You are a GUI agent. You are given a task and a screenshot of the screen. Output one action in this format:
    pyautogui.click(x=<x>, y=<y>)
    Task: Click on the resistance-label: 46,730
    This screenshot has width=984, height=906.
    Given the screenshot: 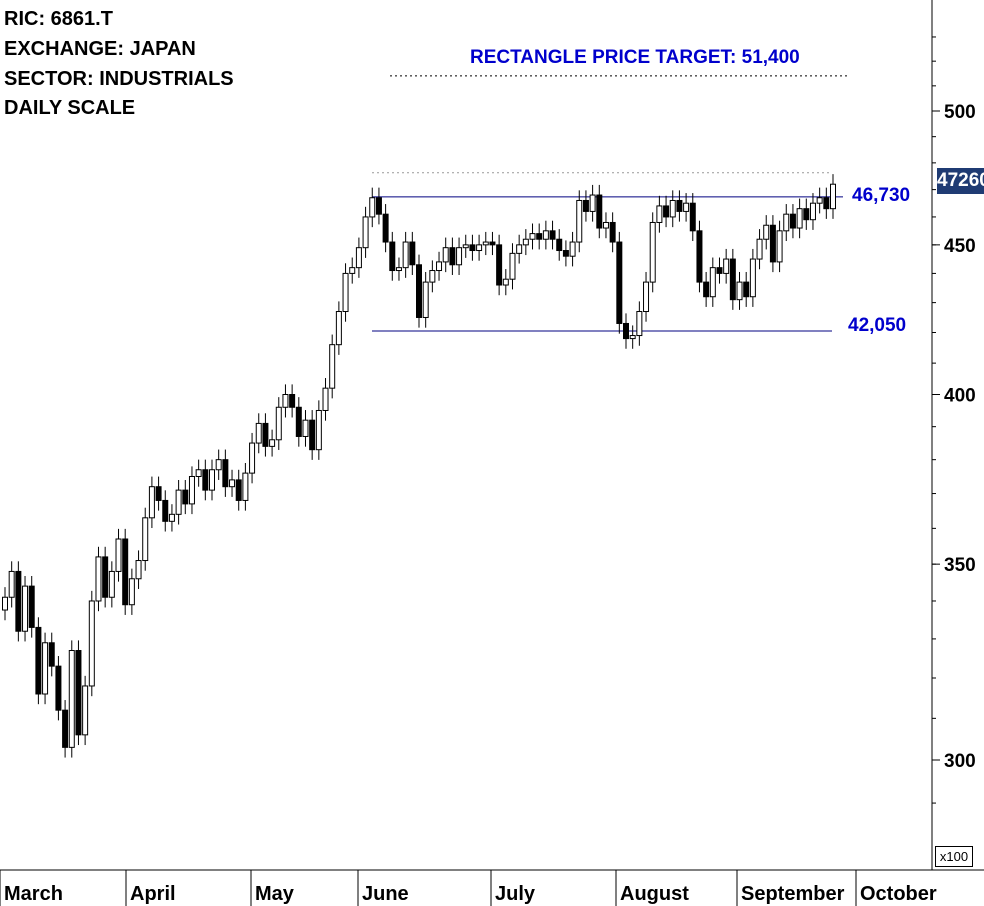 What is the action you would take?
    pyautogui.click(x=881, y=195)
    